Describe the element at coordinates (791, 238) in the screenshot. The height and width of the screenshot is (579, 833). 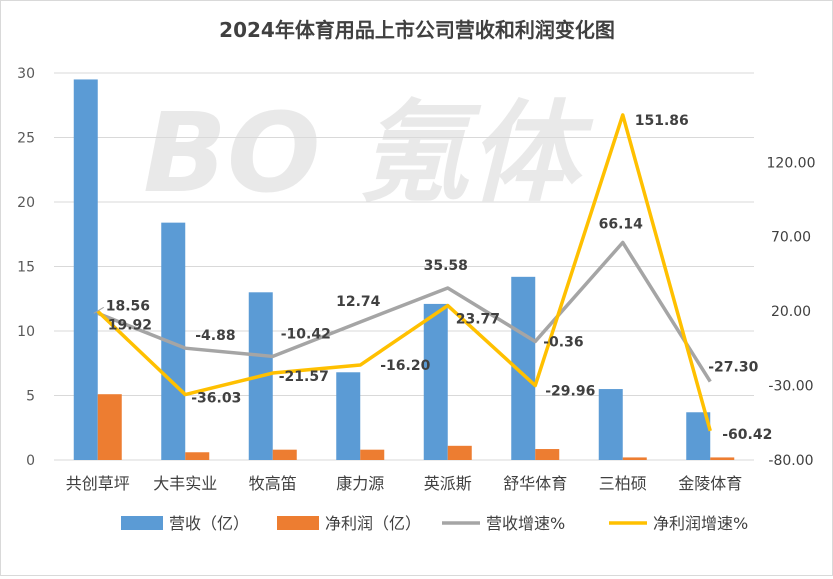
I see `right-tick-label: 70.00` at that location.